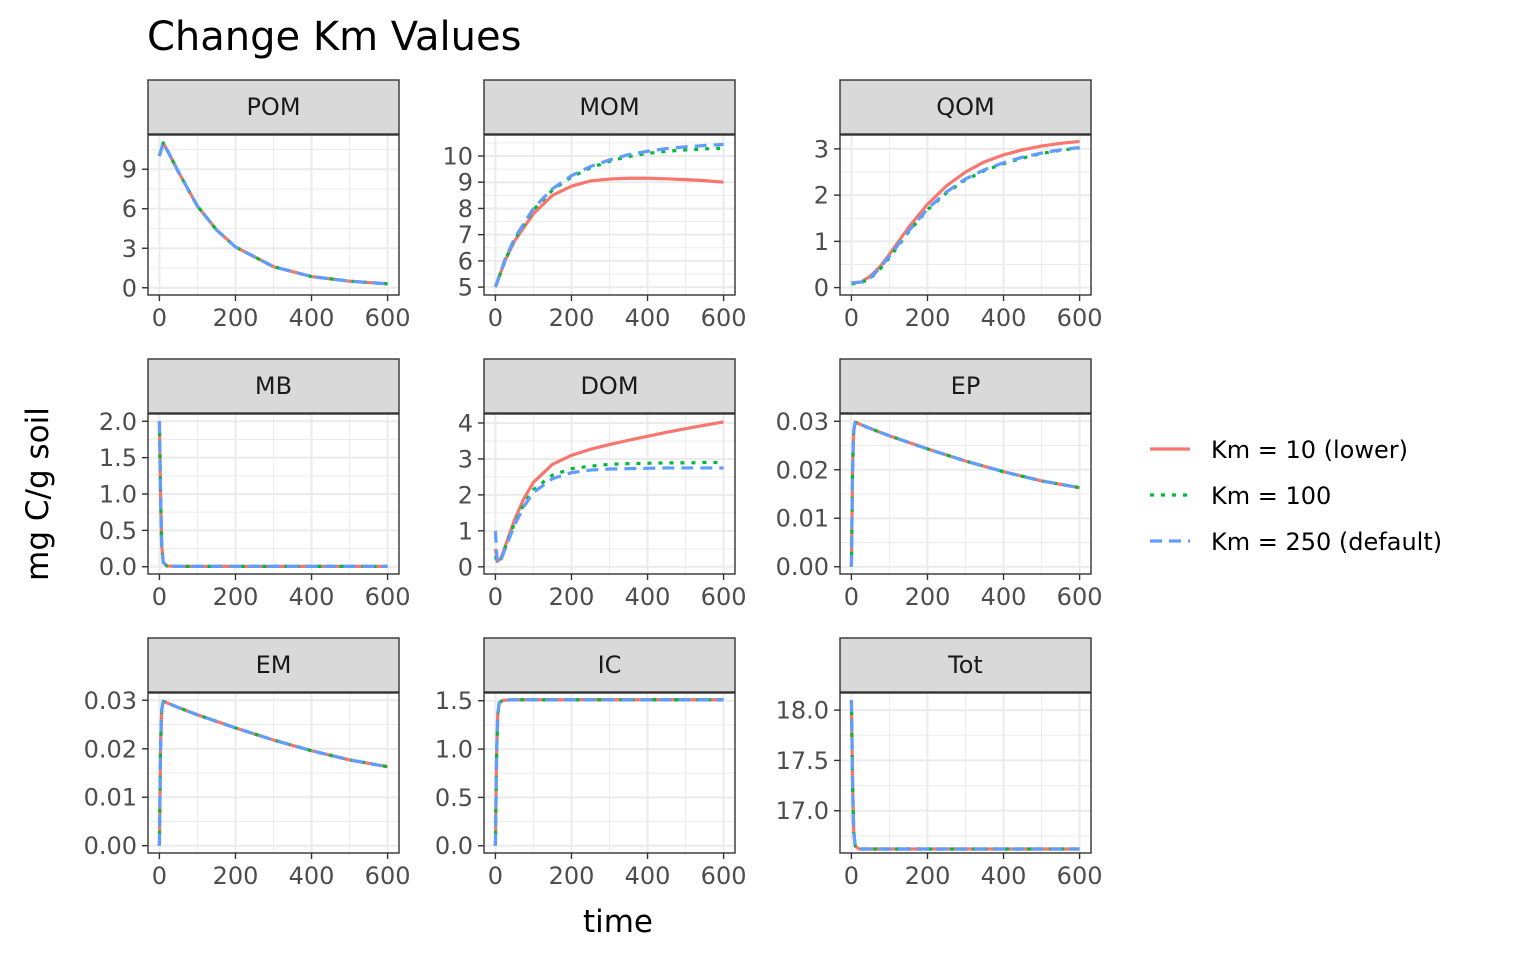 The width and height of the screenshot is (1536, 960). Describe the element at coordinates (1309, 450) in the screenshot. I see `legend-label-km-10-lower: Km = 10 (lower)` at that location.